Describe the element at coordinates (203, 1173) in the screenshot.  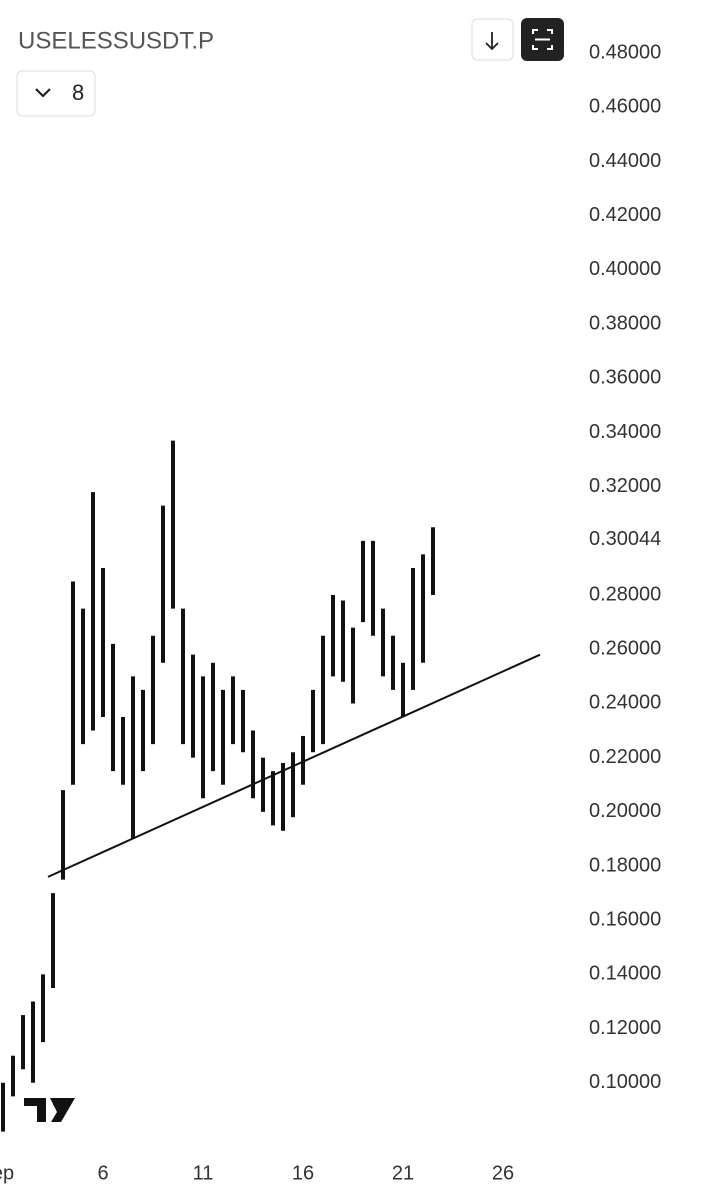
I see `x-tick-label: 11` at that location.